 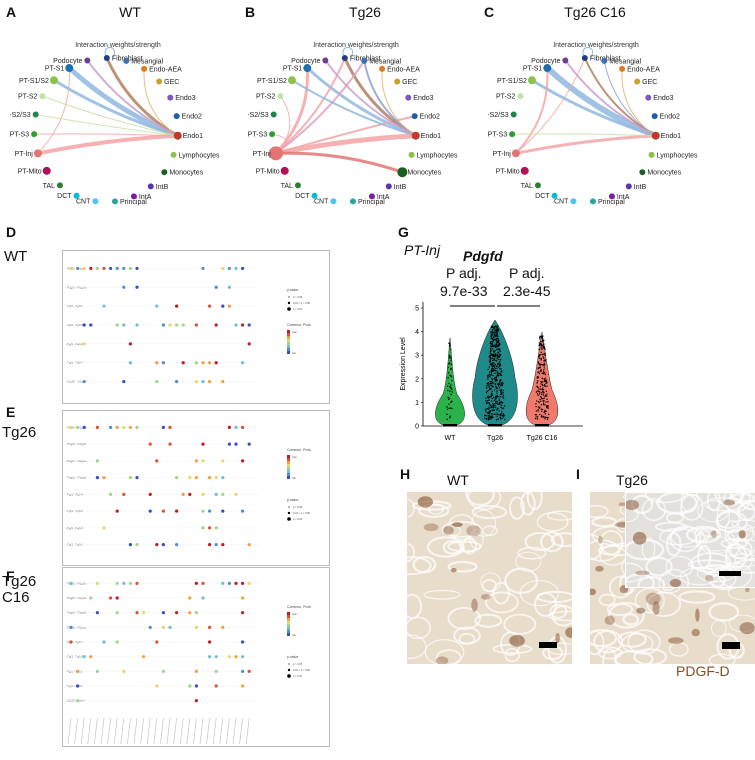 What do you see at coordinates (292, 657) in the screenshot?
I see `legend-title: p.value` at bounding box center [292, 657].